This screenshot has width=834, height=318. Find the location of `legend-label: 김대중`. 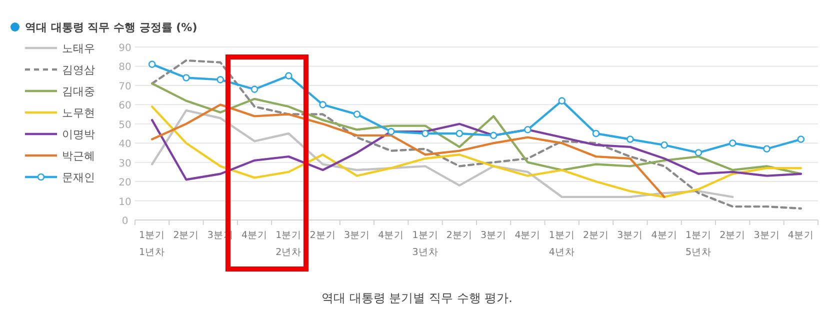

legend-label: 김대중 is located at coordinates (78, 91).